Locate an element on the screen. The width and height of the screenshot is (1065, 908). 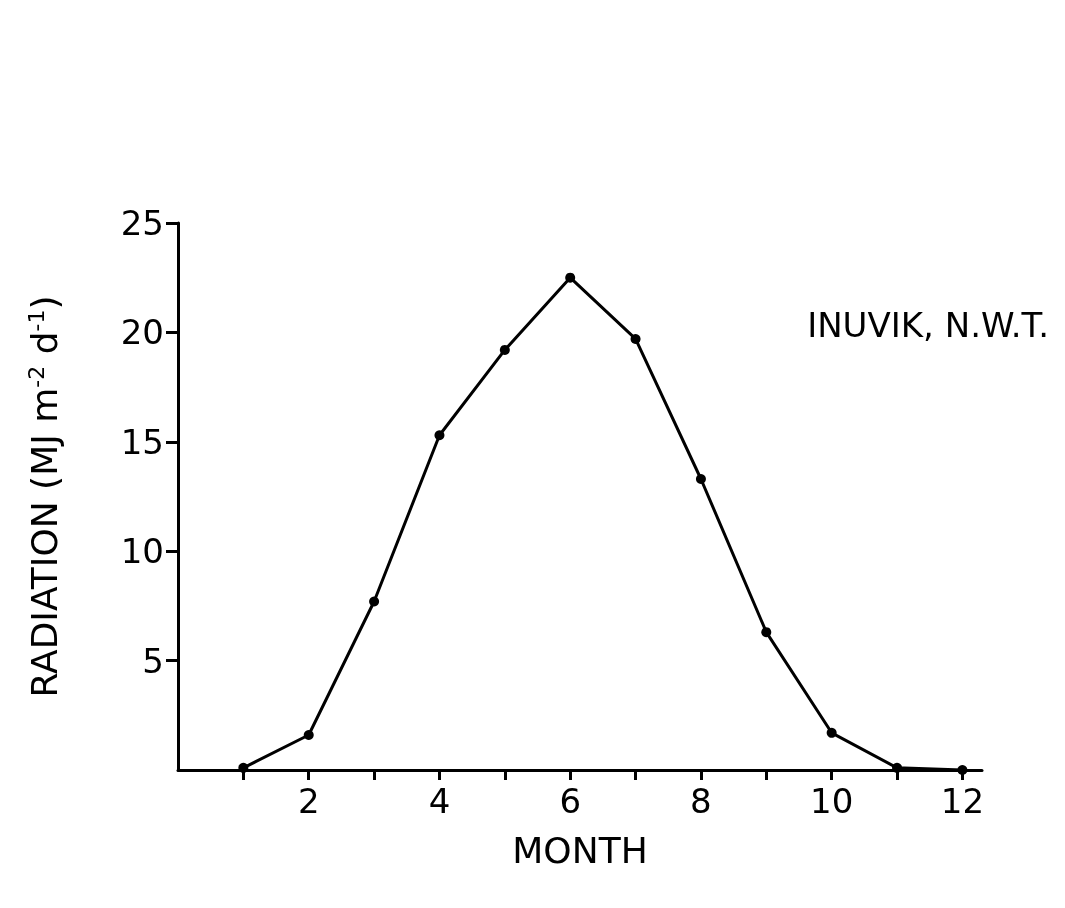
y-axis-title: RADIATION (MJ m-2 d-1) is located at coordinates (44, 496).